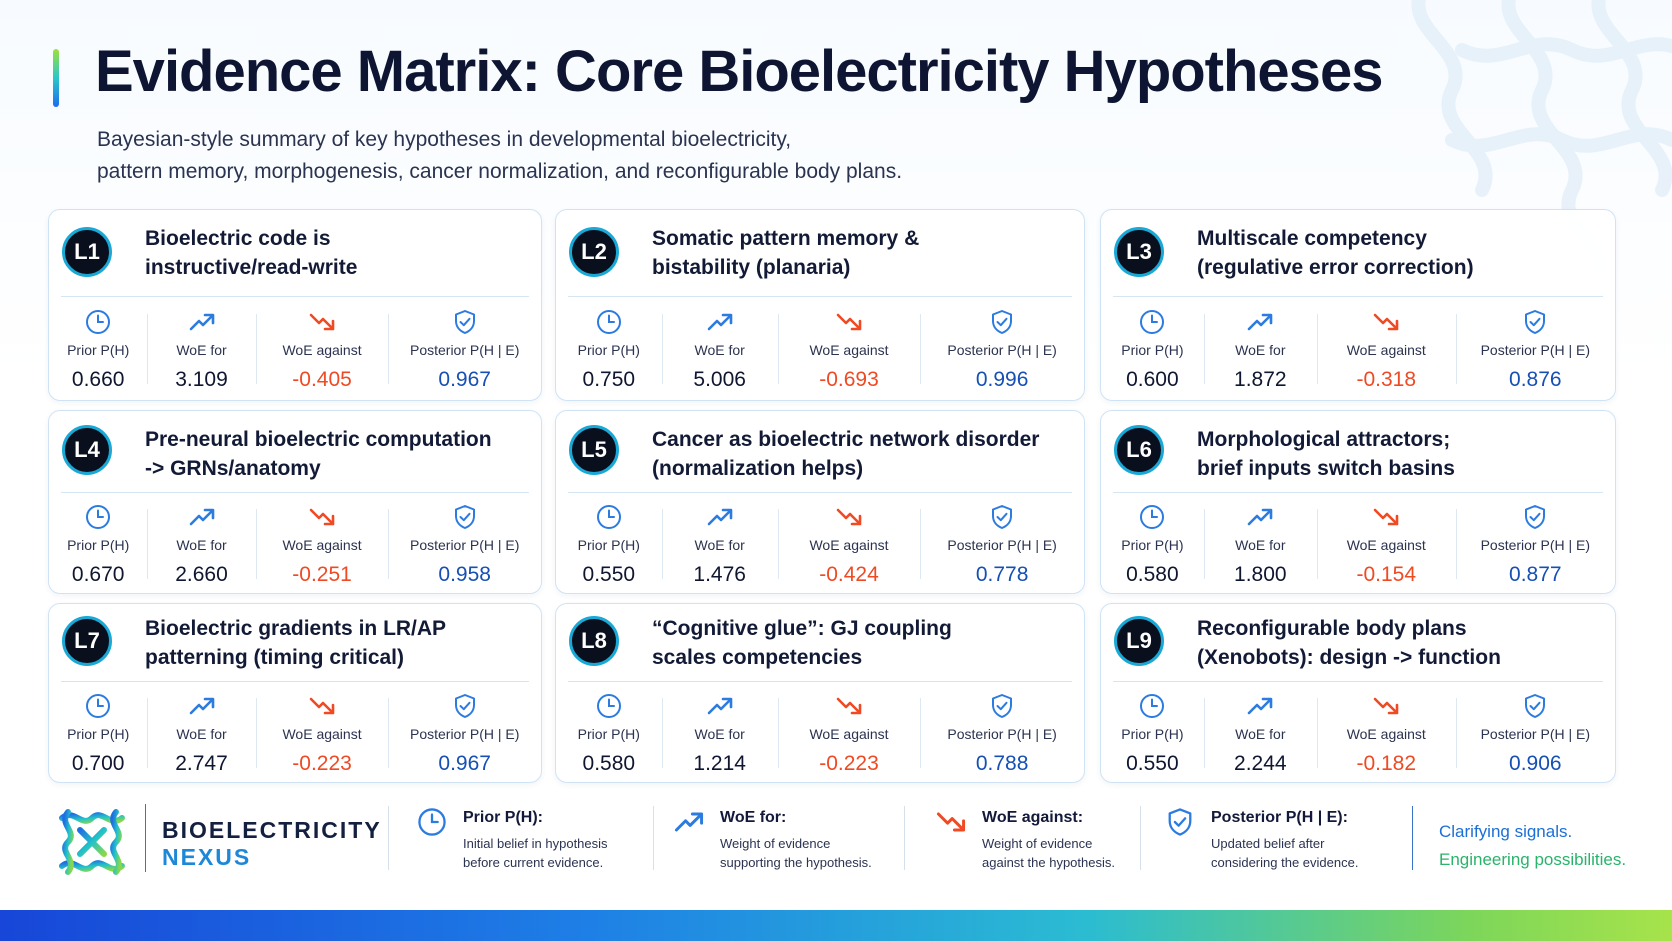 This screenshot has height=941, width=1672. Describe the element at coordinates (322, 574) in the screenshot. I see `metric-value: -0.251` at that location.